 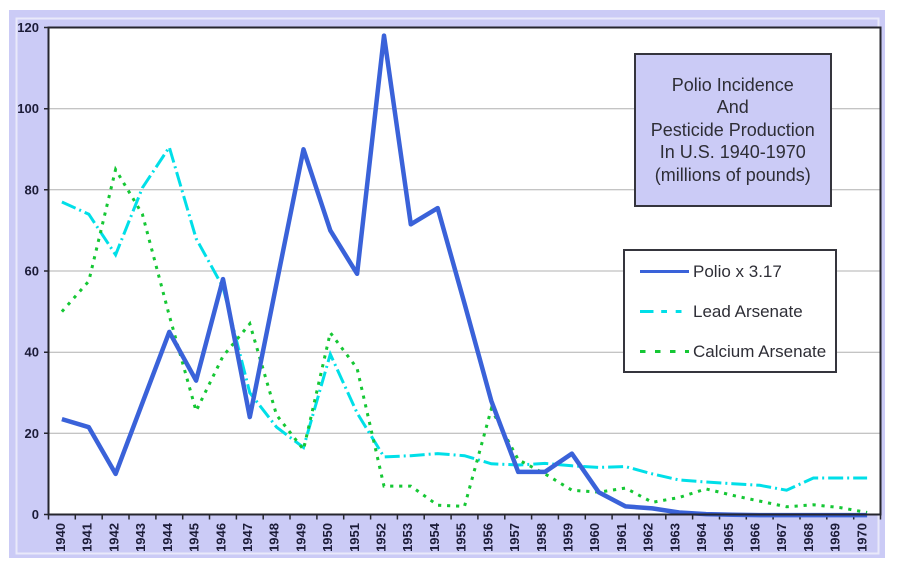 What do you see at coordinates (621, 537) in the screenshot?
I see `svg-text: 1961` at bounding box center [621, 537].